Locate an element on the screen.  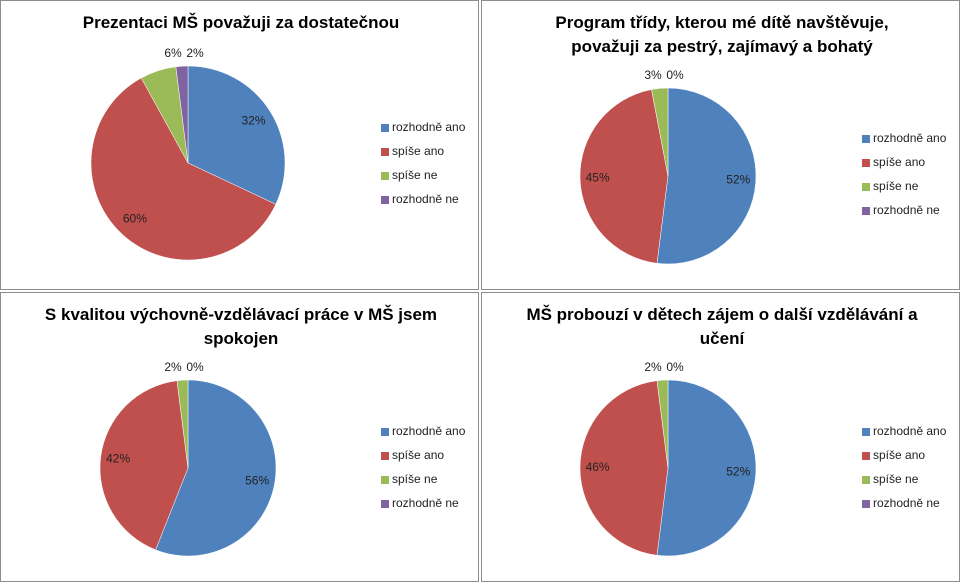
chart-title: Prezentaci MŠ považuji za dostatečnou is located at coordinates (241, 22).